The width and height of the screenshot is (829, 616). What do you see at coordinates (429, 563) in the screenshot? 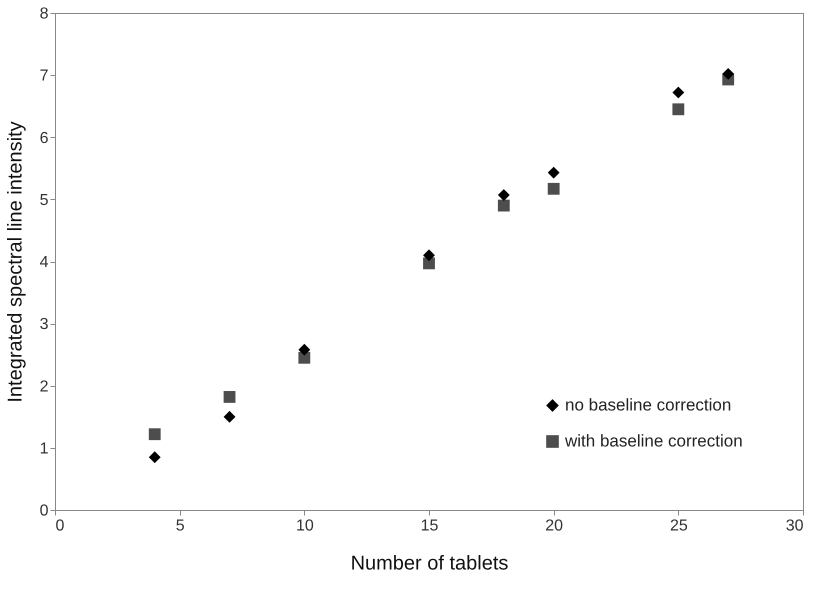
I see `x-axis-title: Number of tablets` at bounding box center [429, 563].